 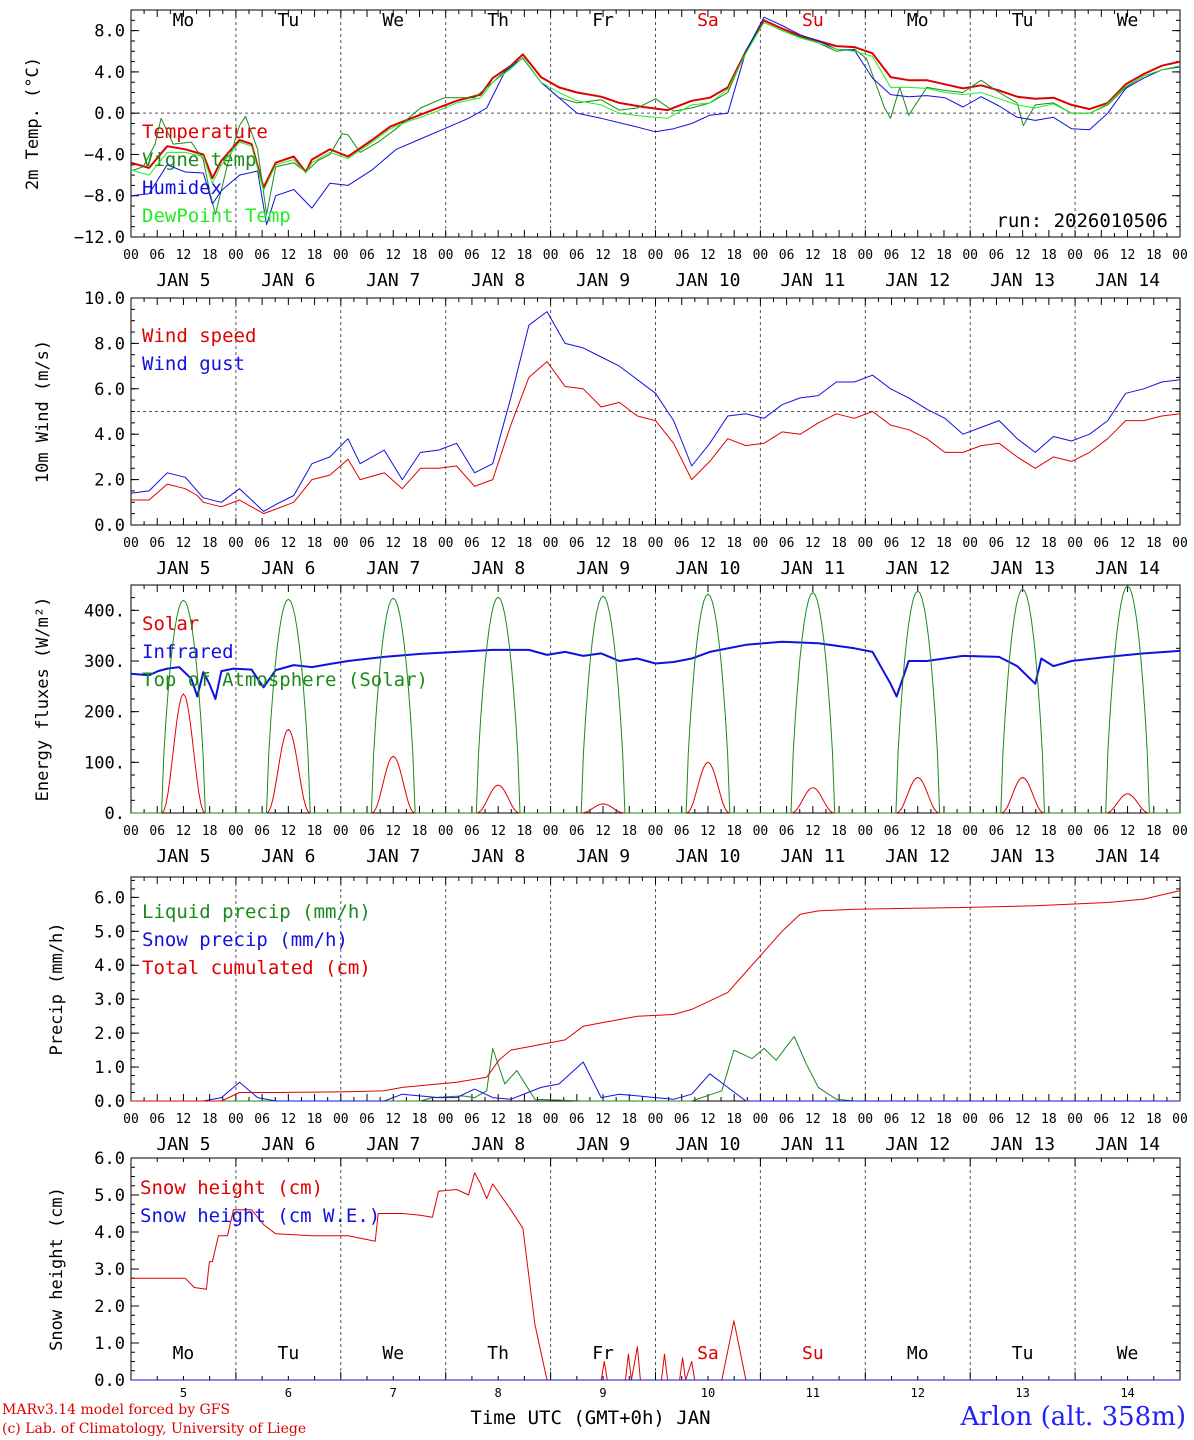 What do you see at coordinates (104, 611) in the screenshot?
I see `y-tick-label: 400.` at bounding box center [104, 611].